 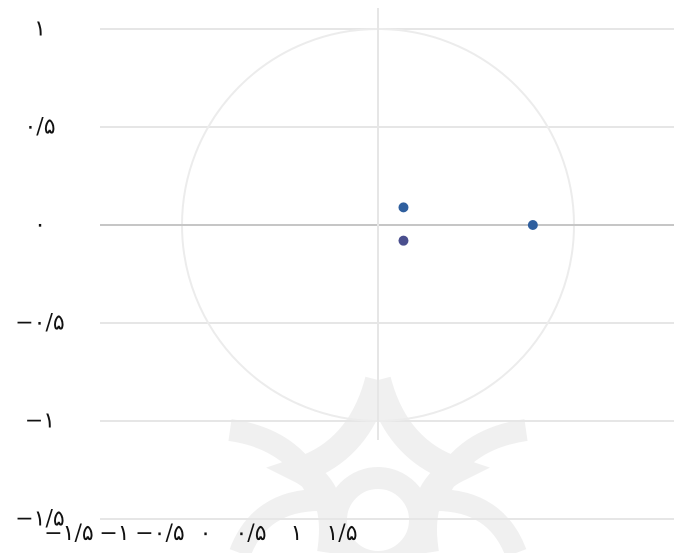 What do you see at coordinates (250, 533) in the screenshot?
I see `x-tick-label: ۰/۵` at bounding box center [250, 533].